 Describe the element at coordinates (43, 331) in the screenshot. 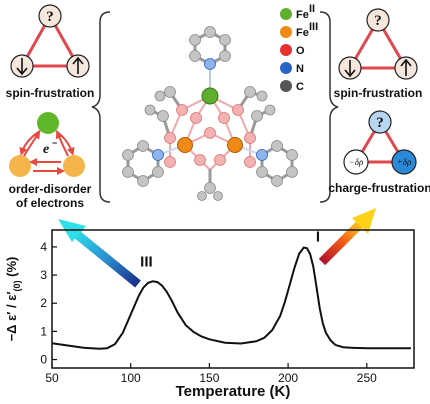

I see `y-tick-label: 1` at that location.